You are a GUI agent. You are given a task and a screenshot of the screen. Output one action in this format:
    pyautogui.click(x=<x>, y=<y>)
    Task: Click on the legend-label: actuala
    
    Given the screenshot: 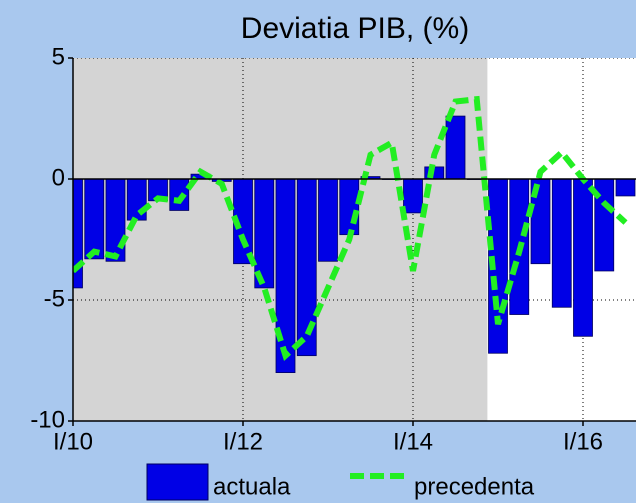 What is the action you would take?
    pyautogui.click(x=252, y=486)
    